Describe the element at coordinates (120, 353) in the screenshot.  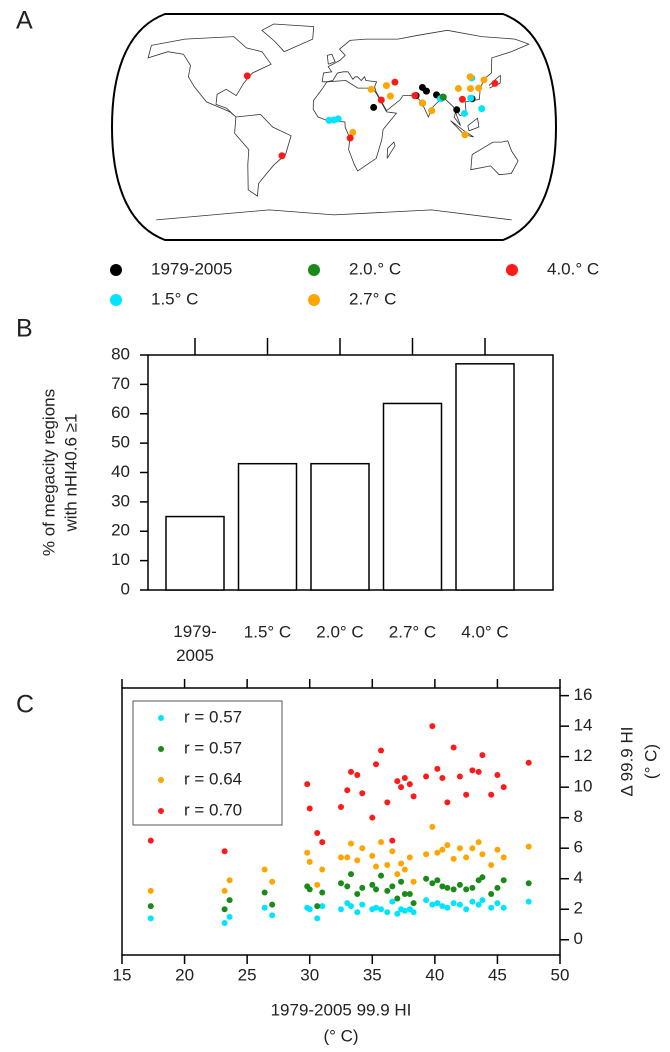
I see `y-tick-label: 80` at that location.